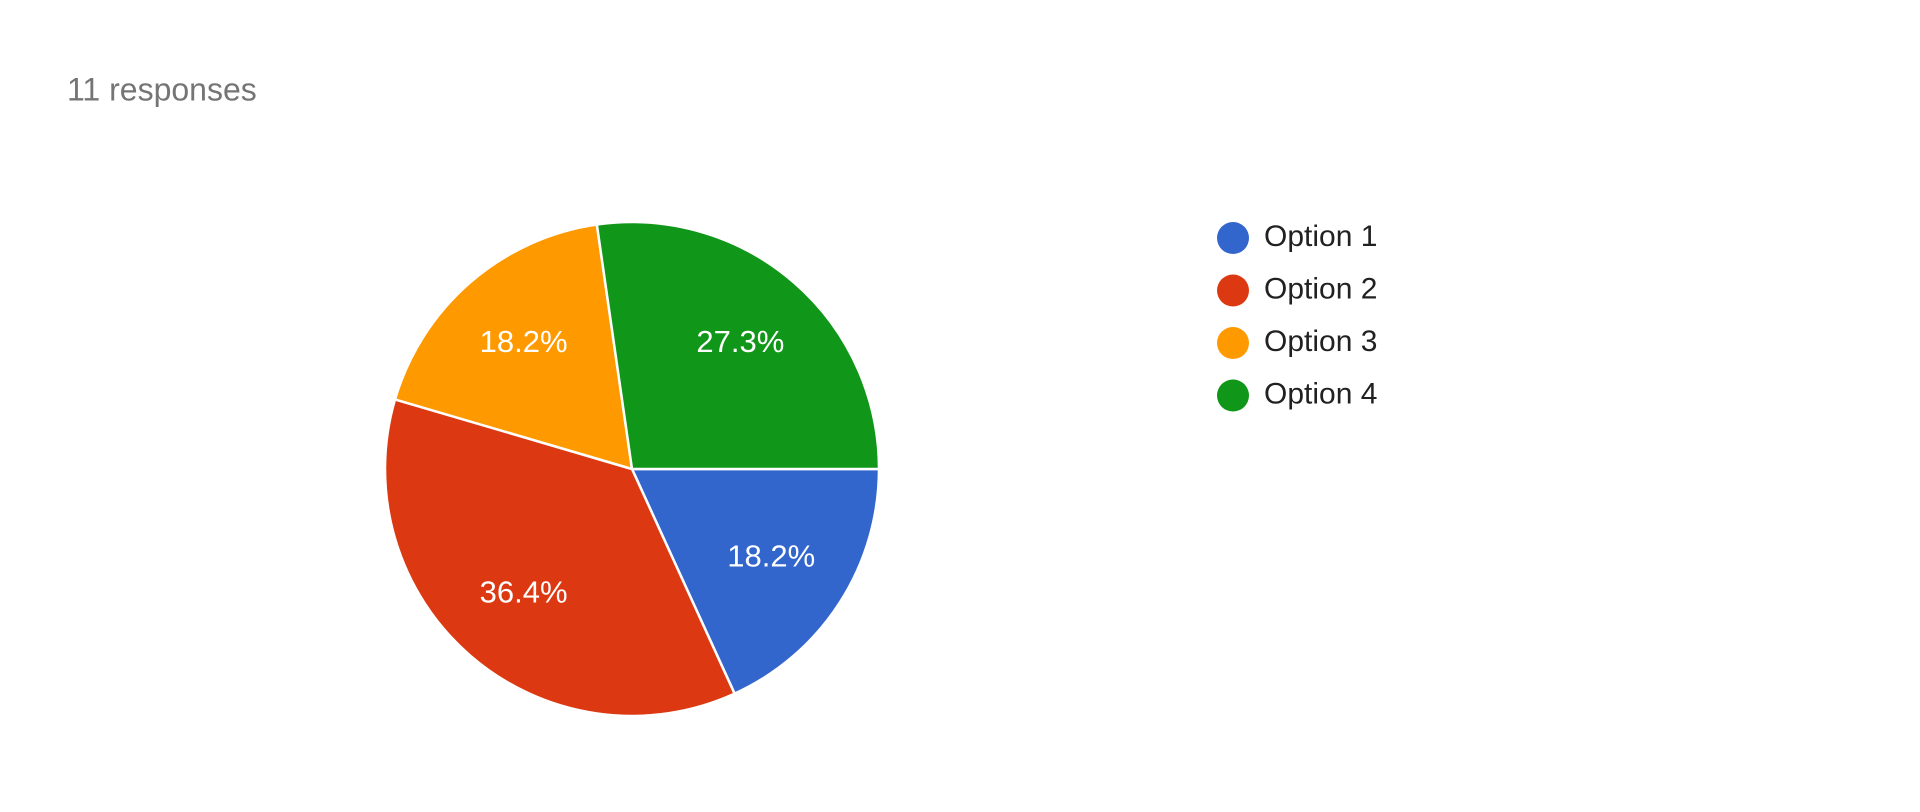  I want to click on legend-label: Option 4, so click(1320, 393).